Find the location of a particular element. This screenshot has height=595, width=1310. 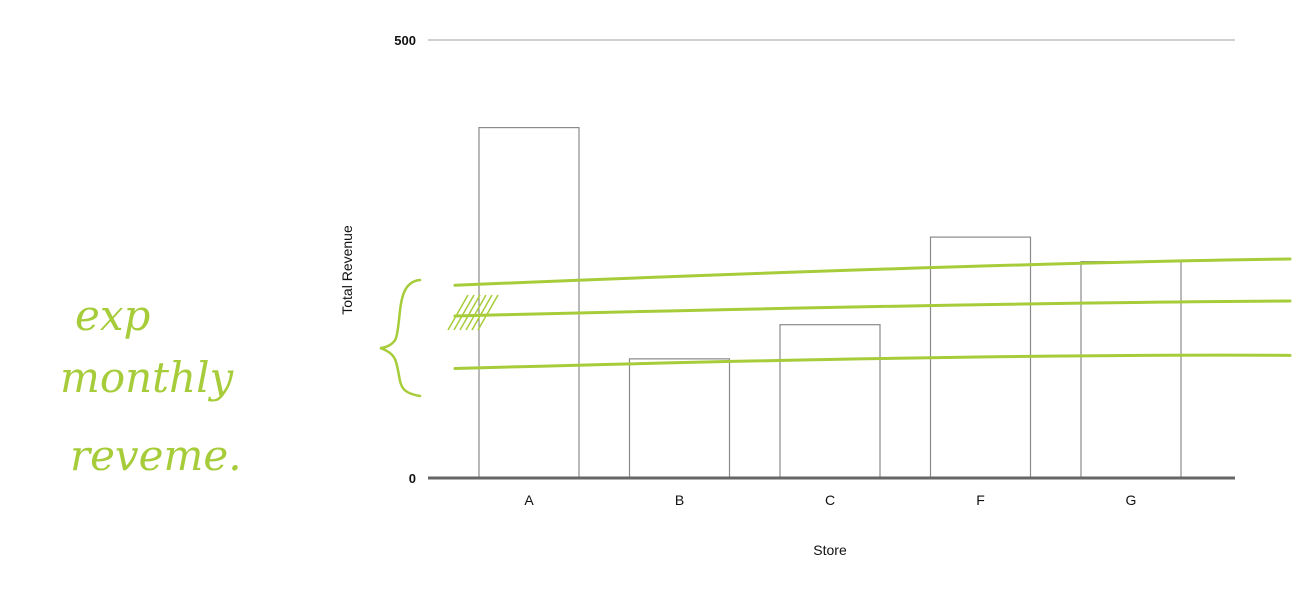

bar-B is located at coordinates (679, 418).